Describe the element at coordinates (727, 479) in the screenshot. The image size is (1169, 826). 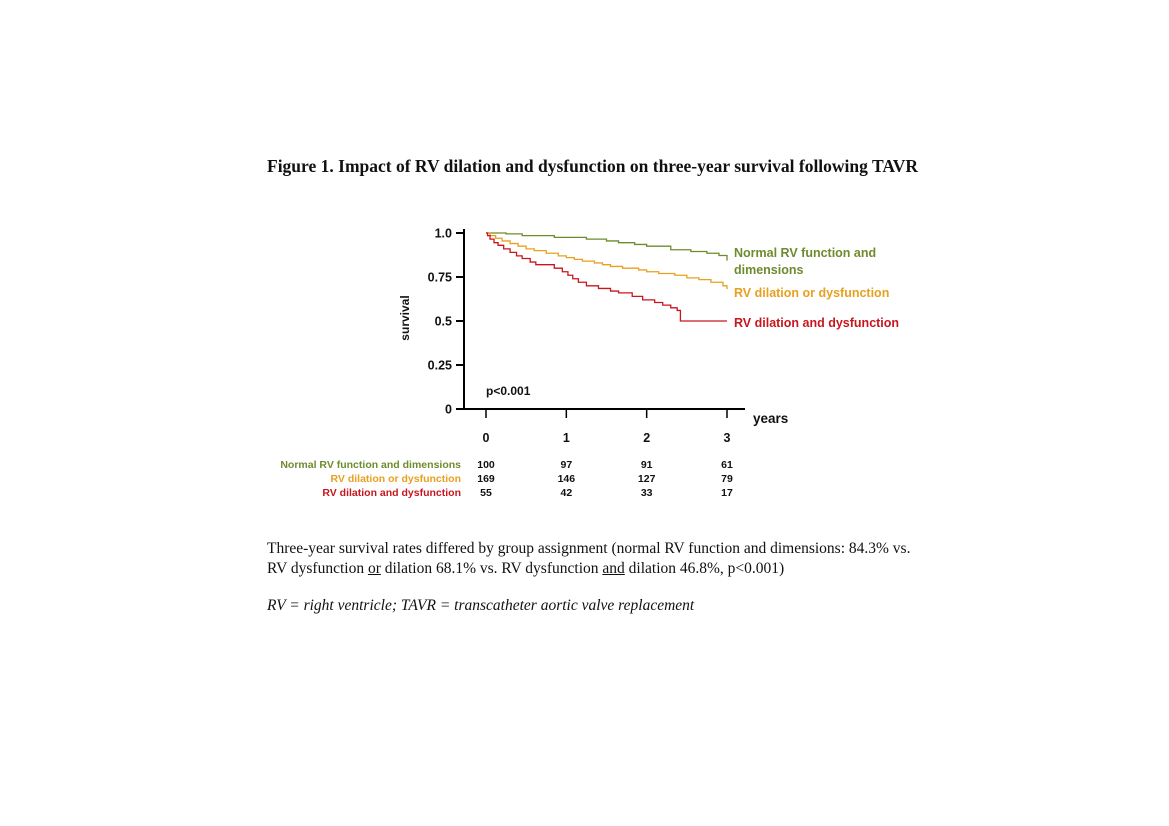
I see `at-risk-count: 79` at that location.